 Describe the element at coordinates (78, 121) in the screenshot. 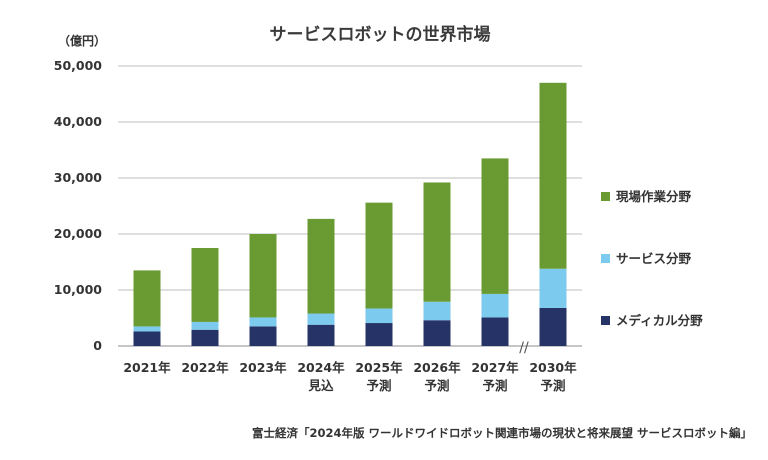

I see `y-tick-label: 40,000` at that location.